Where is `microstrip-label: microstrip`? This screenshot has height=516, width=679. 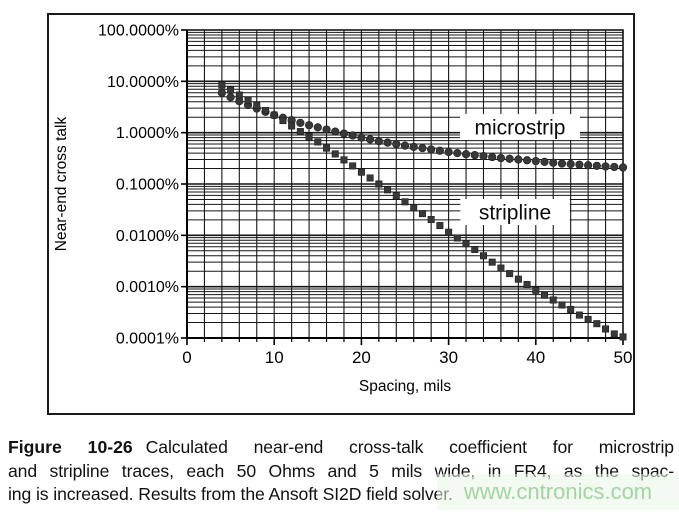 microstrip-label: microstrip is located at coordinates (519, 128).